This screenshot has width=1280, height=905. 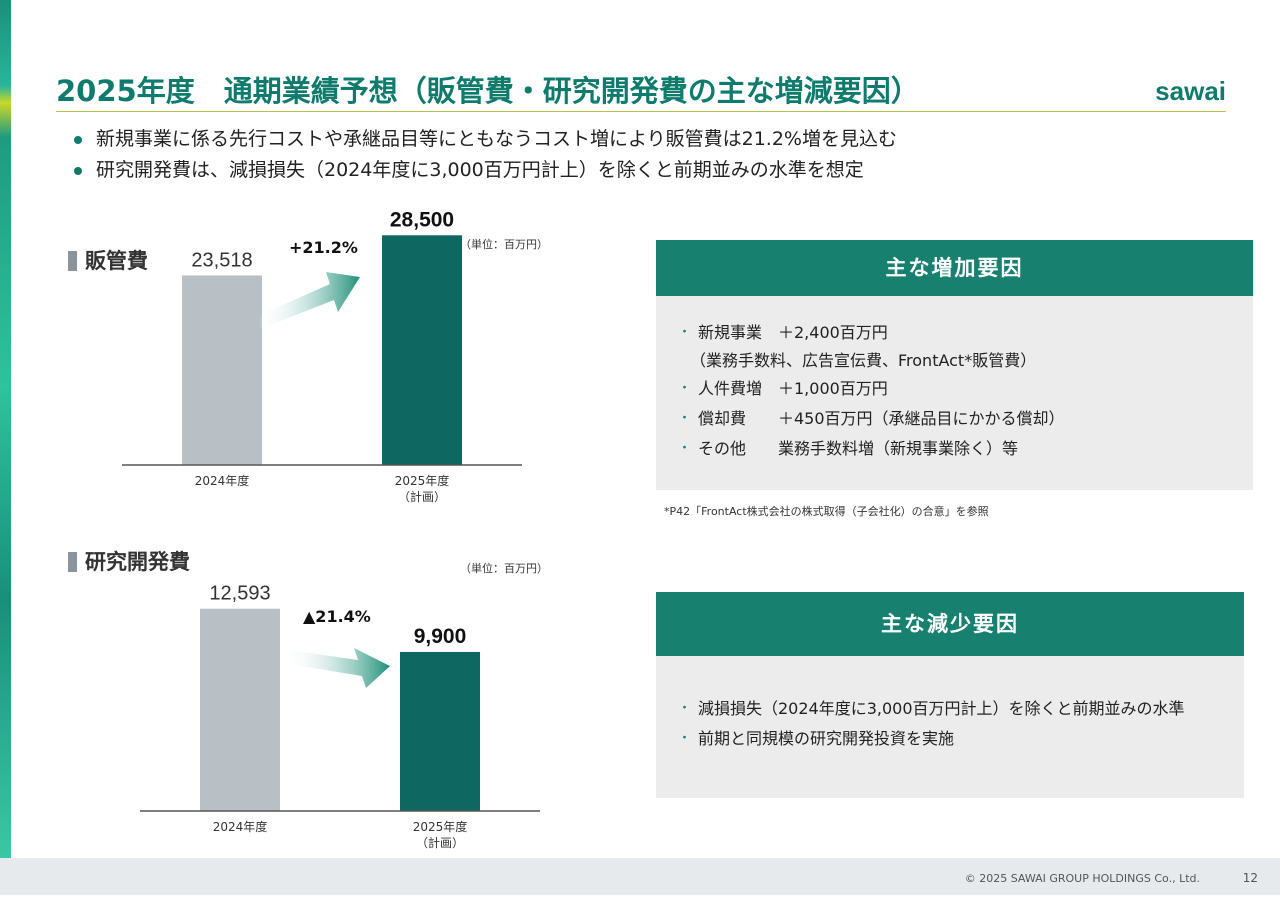 I want to click on side-decoration-strip, so click(x=5, y=429).